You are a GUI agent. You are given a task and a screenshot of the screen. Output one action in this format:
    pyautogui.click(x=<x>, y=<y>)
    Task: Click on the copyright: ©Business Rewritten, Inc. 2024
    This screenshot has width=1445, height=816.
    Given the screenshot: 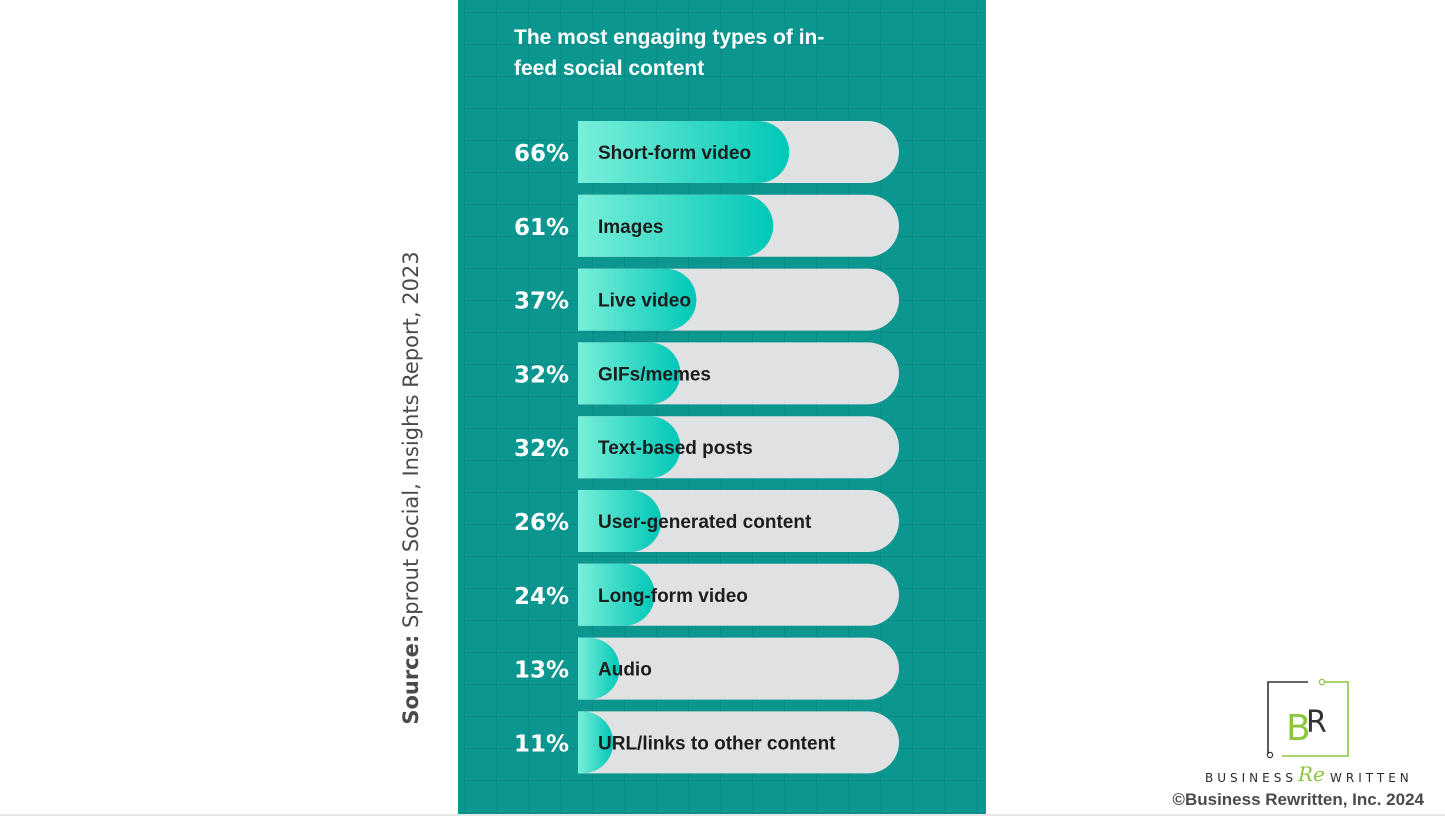 What is the action you would take?
    pyautogui.click(x=1298, y=799)
    